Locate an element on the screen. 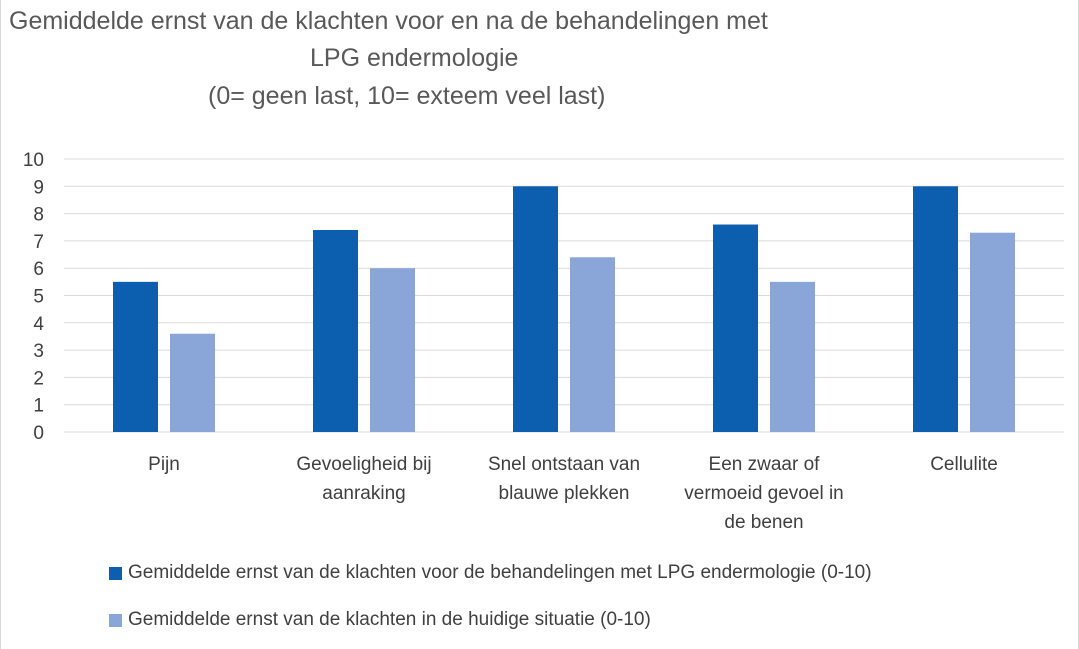  y-tick-label-2: 2 is located at coordinates (38, 378).